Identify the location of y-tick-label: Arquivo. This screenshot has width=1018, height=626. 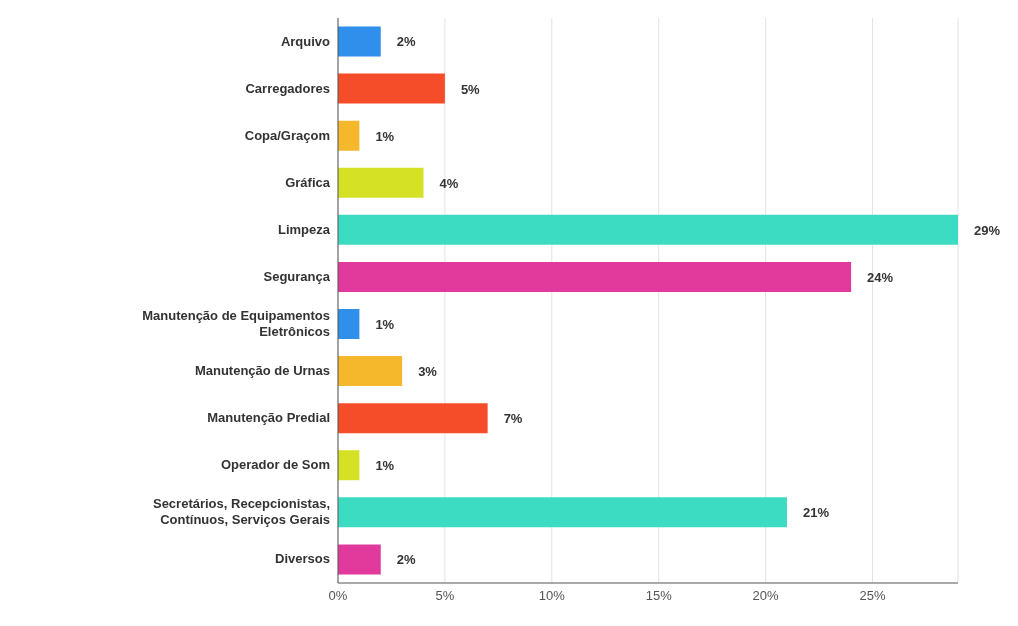
(305, 41).